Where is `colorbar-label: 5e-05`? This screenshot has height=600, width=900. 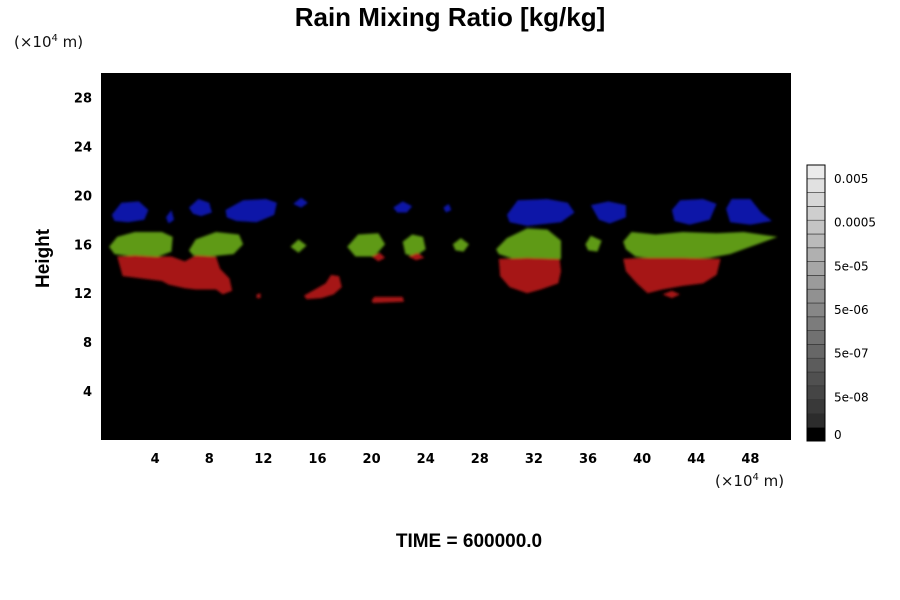 colorbar-label: 5e-05 is located at coordinates (851, 266).